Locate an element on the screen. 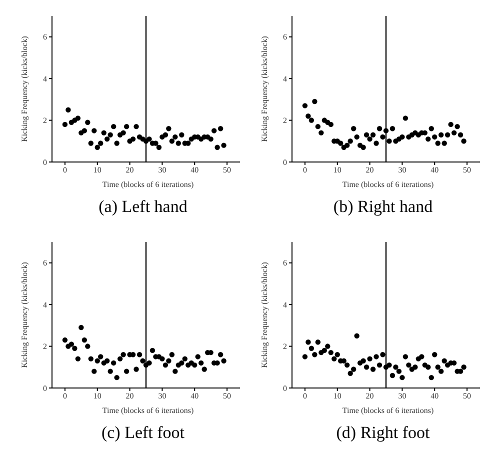 This screenshot has height=459, width=496. y-axis-title: Kicking Frequency (kicks/block) is located at coordinates (24, 315).